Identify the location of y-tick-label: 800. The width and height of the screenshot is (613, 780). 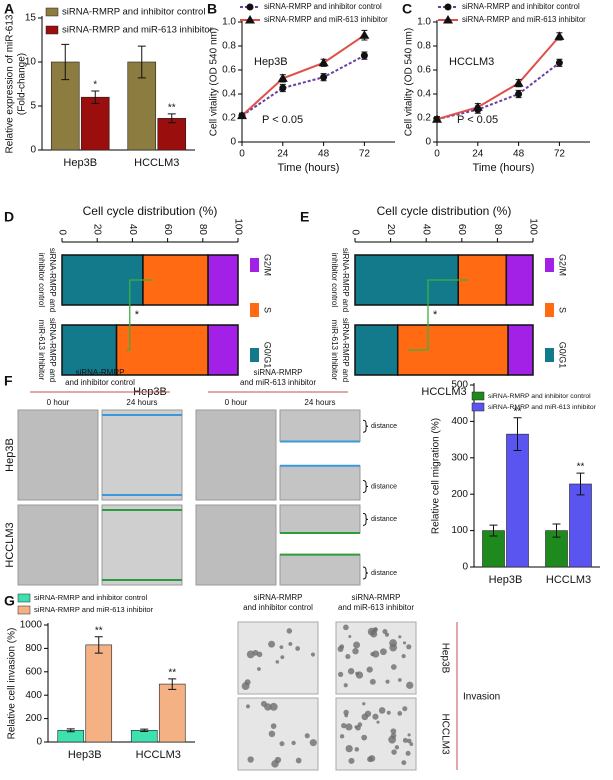
(33, 648).